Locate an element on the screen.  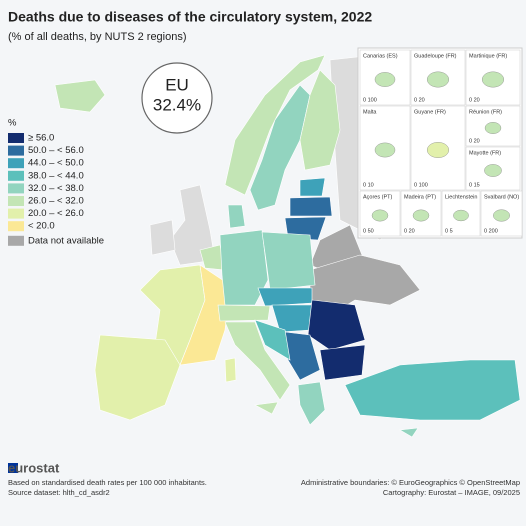
inset-scale: 0 15 is located at coordinates (474, 185).